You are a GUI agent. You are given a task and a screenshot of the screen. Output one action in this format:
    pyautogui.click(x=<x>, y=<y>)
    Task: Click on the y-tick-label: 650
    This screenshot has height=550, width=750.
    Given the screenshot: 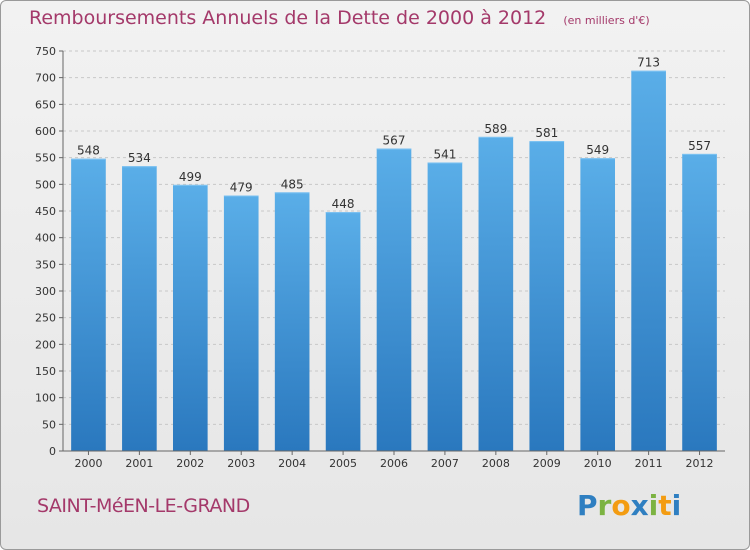 What is the action you would take?
    pyautogui.click(x=45, y=104)
    